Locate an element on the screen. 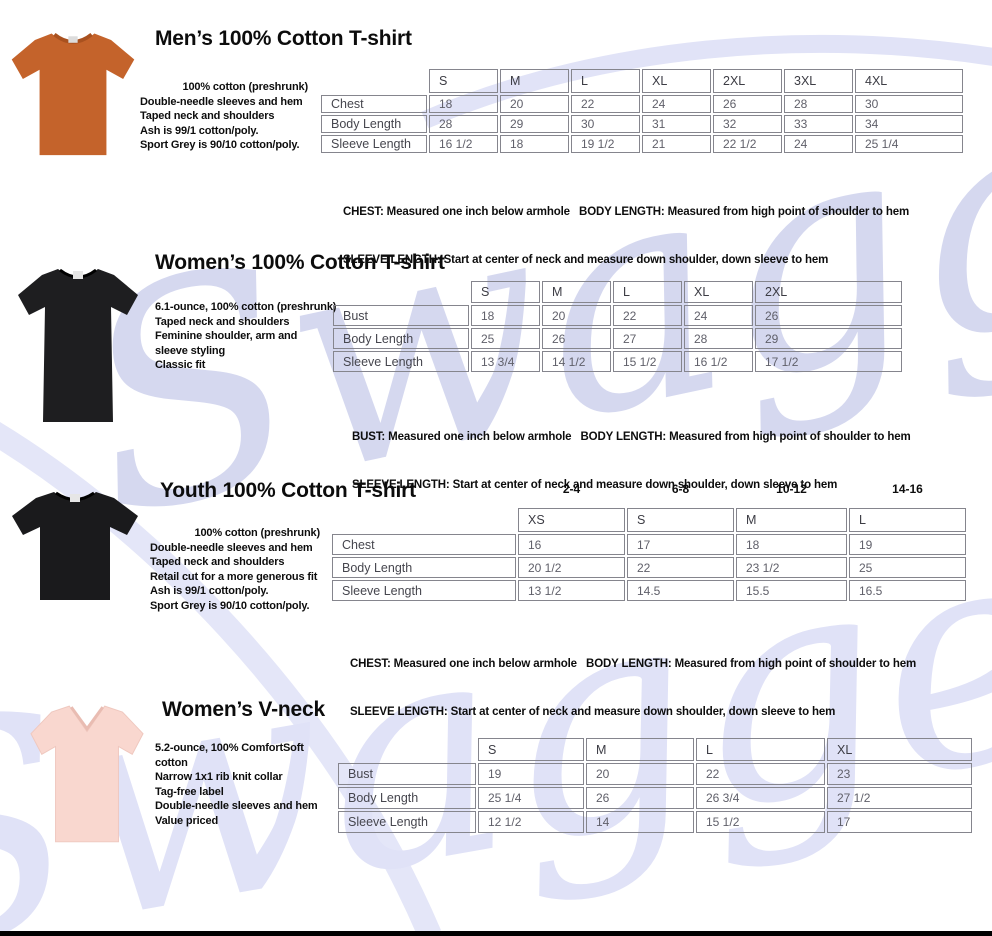 This screenshot has height=936, width=992. measurement-cell: 13 1/2 is located at coordinates (571, 590).